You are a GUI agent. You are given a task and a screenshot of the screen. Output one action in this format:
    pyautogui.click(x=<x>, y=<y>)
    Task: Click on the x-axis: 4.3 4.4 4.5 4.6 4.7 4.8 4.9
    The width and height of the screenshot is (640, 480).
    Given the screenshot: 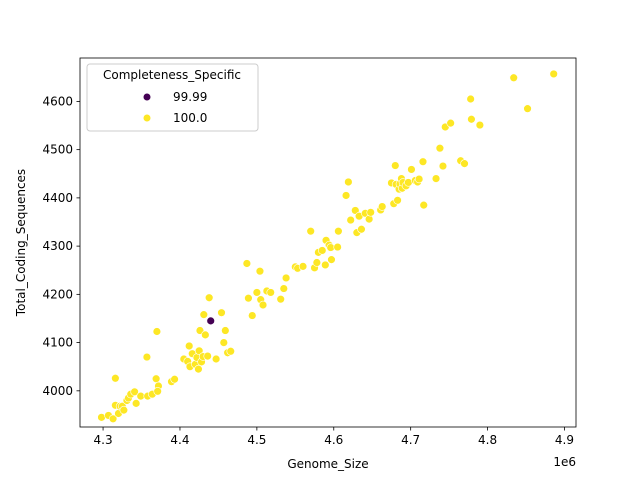 What is the action you would take?
    pyautogui.click(x=334, y=437)
    